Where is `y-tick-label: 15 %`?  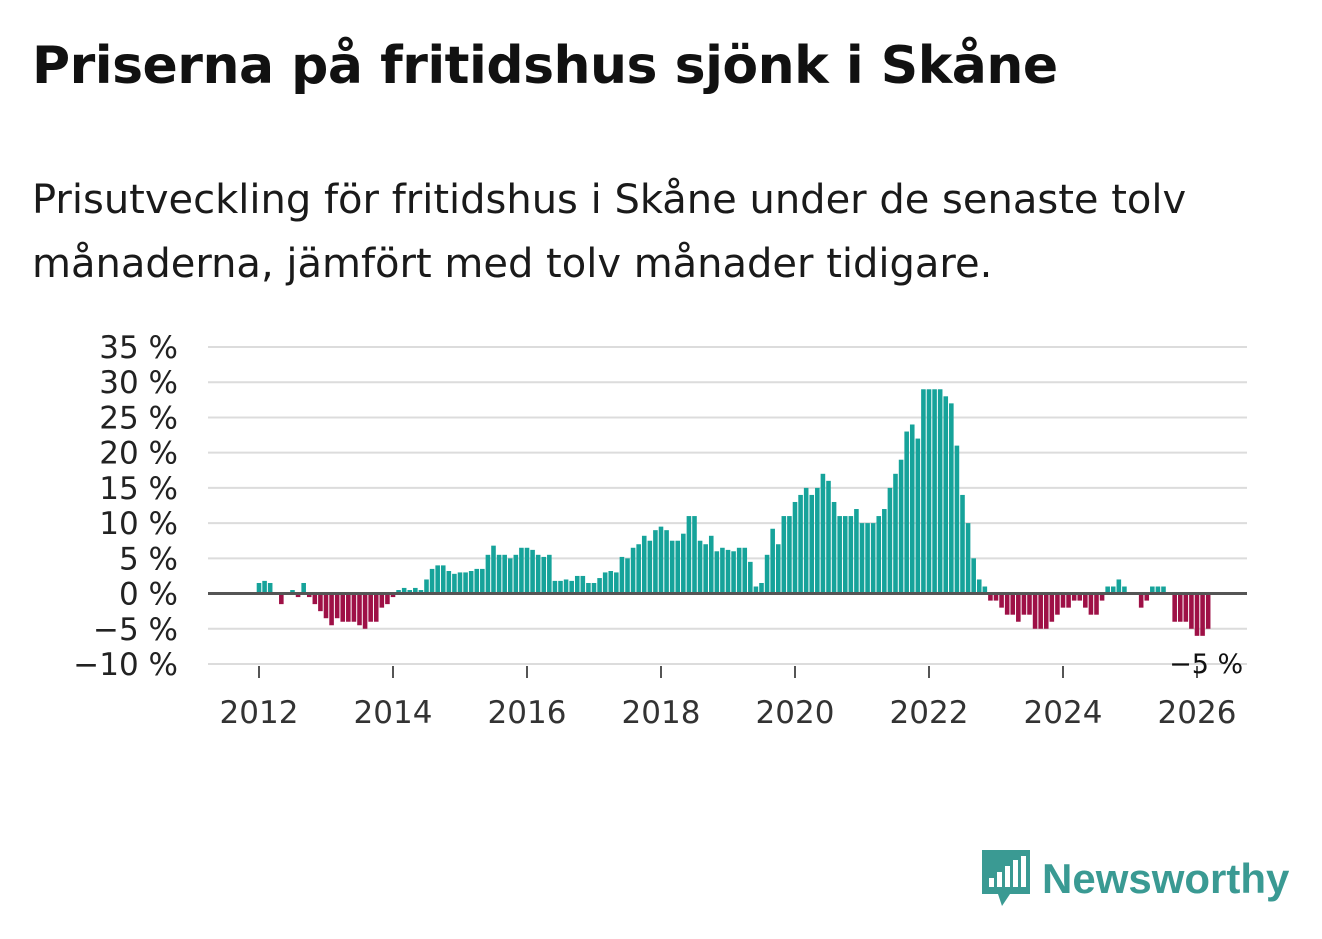 y-tick-label: 15 % is located at coordinates (138, 489).